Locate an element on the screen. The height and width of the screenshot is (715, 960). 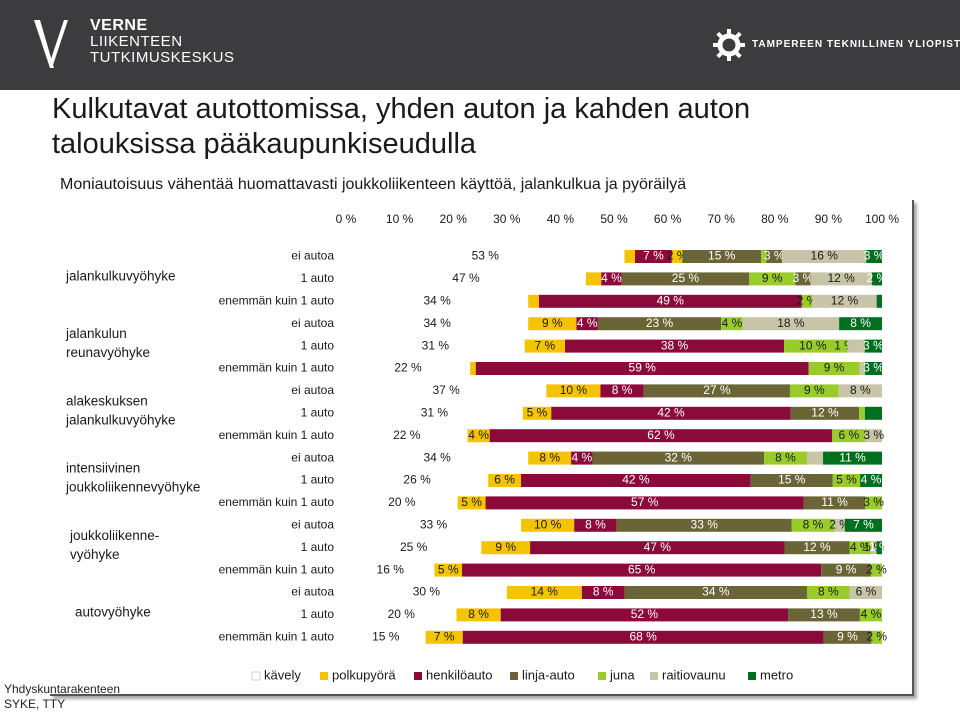
row-label: ei autoa is located at coordinates (312, 323).